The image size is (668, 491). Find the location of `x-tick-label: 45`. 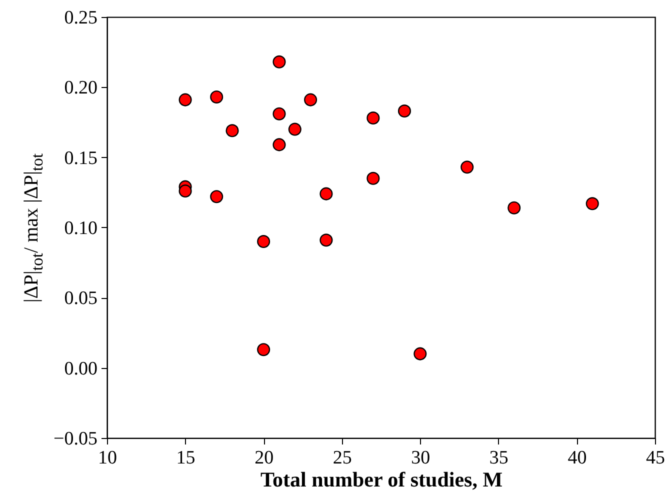

x-tick-label: 45 is located at coordinates (655, 458).